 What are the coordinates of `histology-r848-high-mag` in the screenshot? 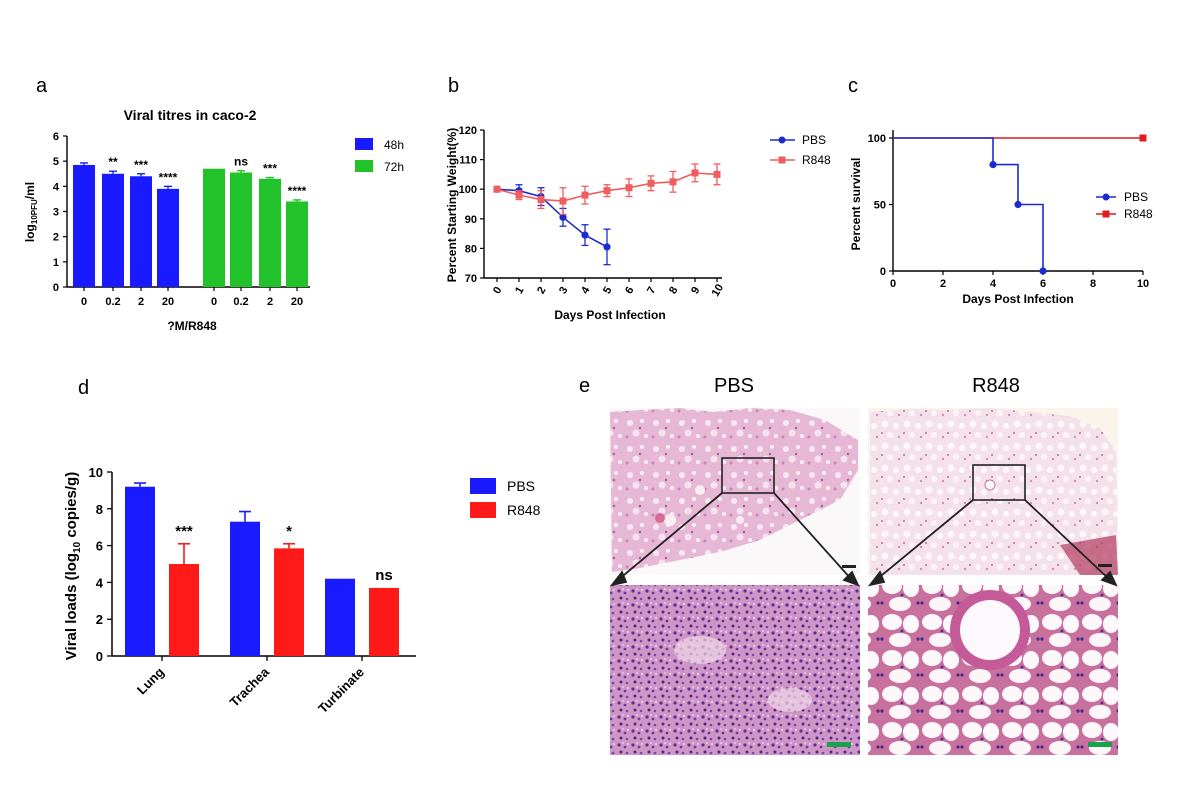 It's located at (993, 670).